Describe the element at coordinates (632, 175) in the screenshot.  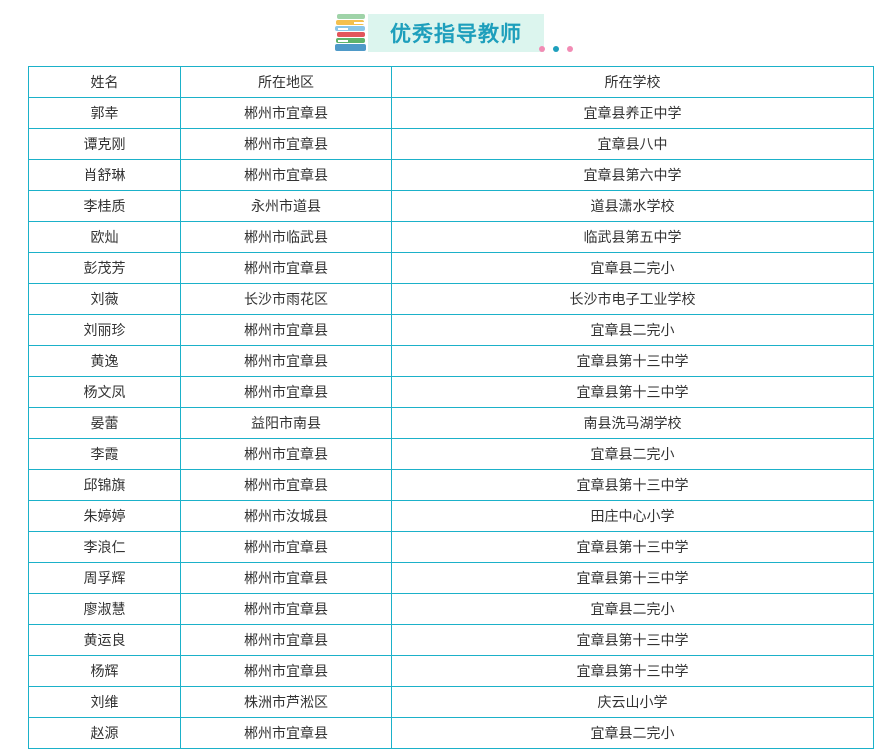
I see `school-cell: 宜章县第六中学` at that location.